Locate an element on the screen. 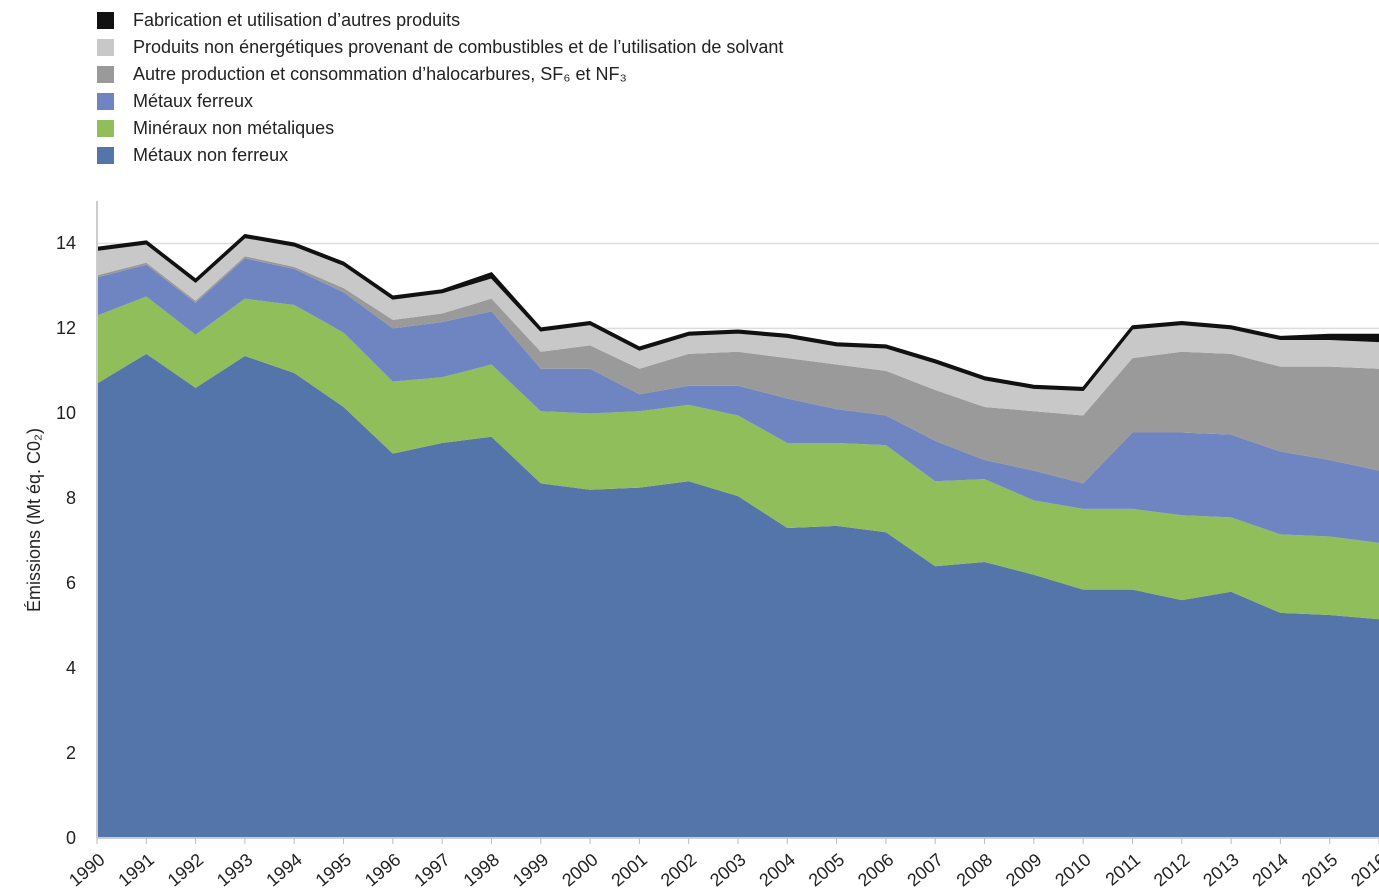  x-tick-label: 1991 is located at coordinates (136, 869).